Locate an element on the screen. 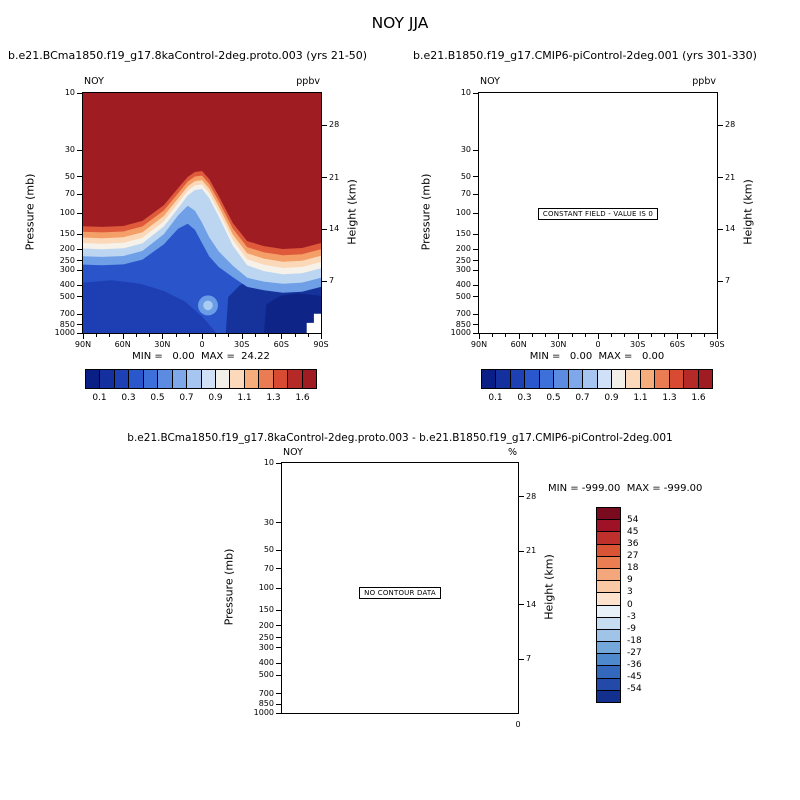  colorbar-label: -9 is located at coordinates (631, 628).